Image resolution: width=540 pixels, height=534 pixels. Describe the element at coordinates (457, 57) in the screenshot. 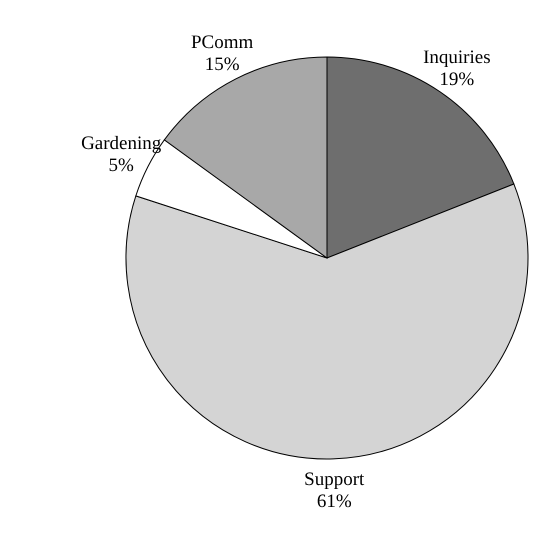

I see `slice-label: Inquiries` at that location.